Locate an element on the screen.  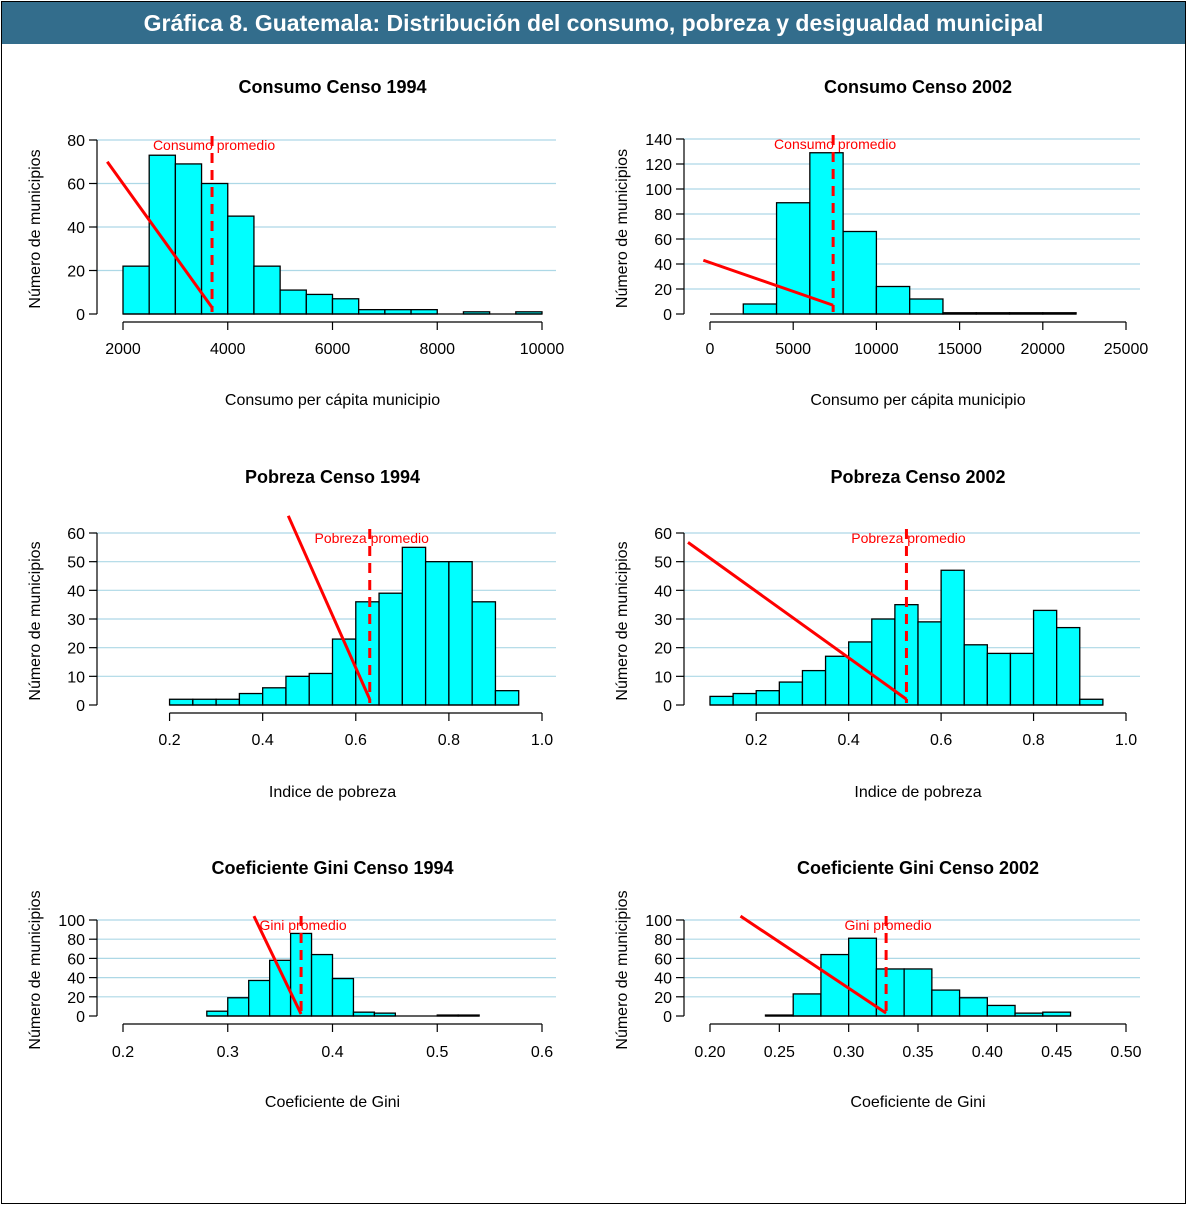
x-tick-label: 6000 is located at coordinates (333, 349).